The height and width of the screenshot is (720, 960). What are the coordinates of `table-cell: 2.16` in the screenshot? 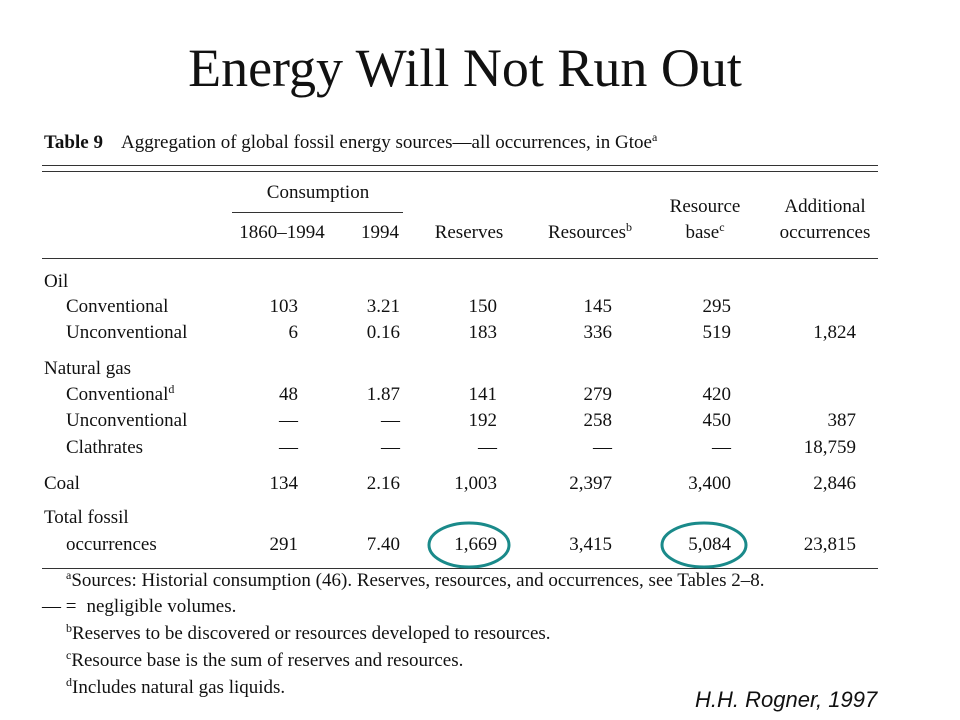 It's located at (340, 484).